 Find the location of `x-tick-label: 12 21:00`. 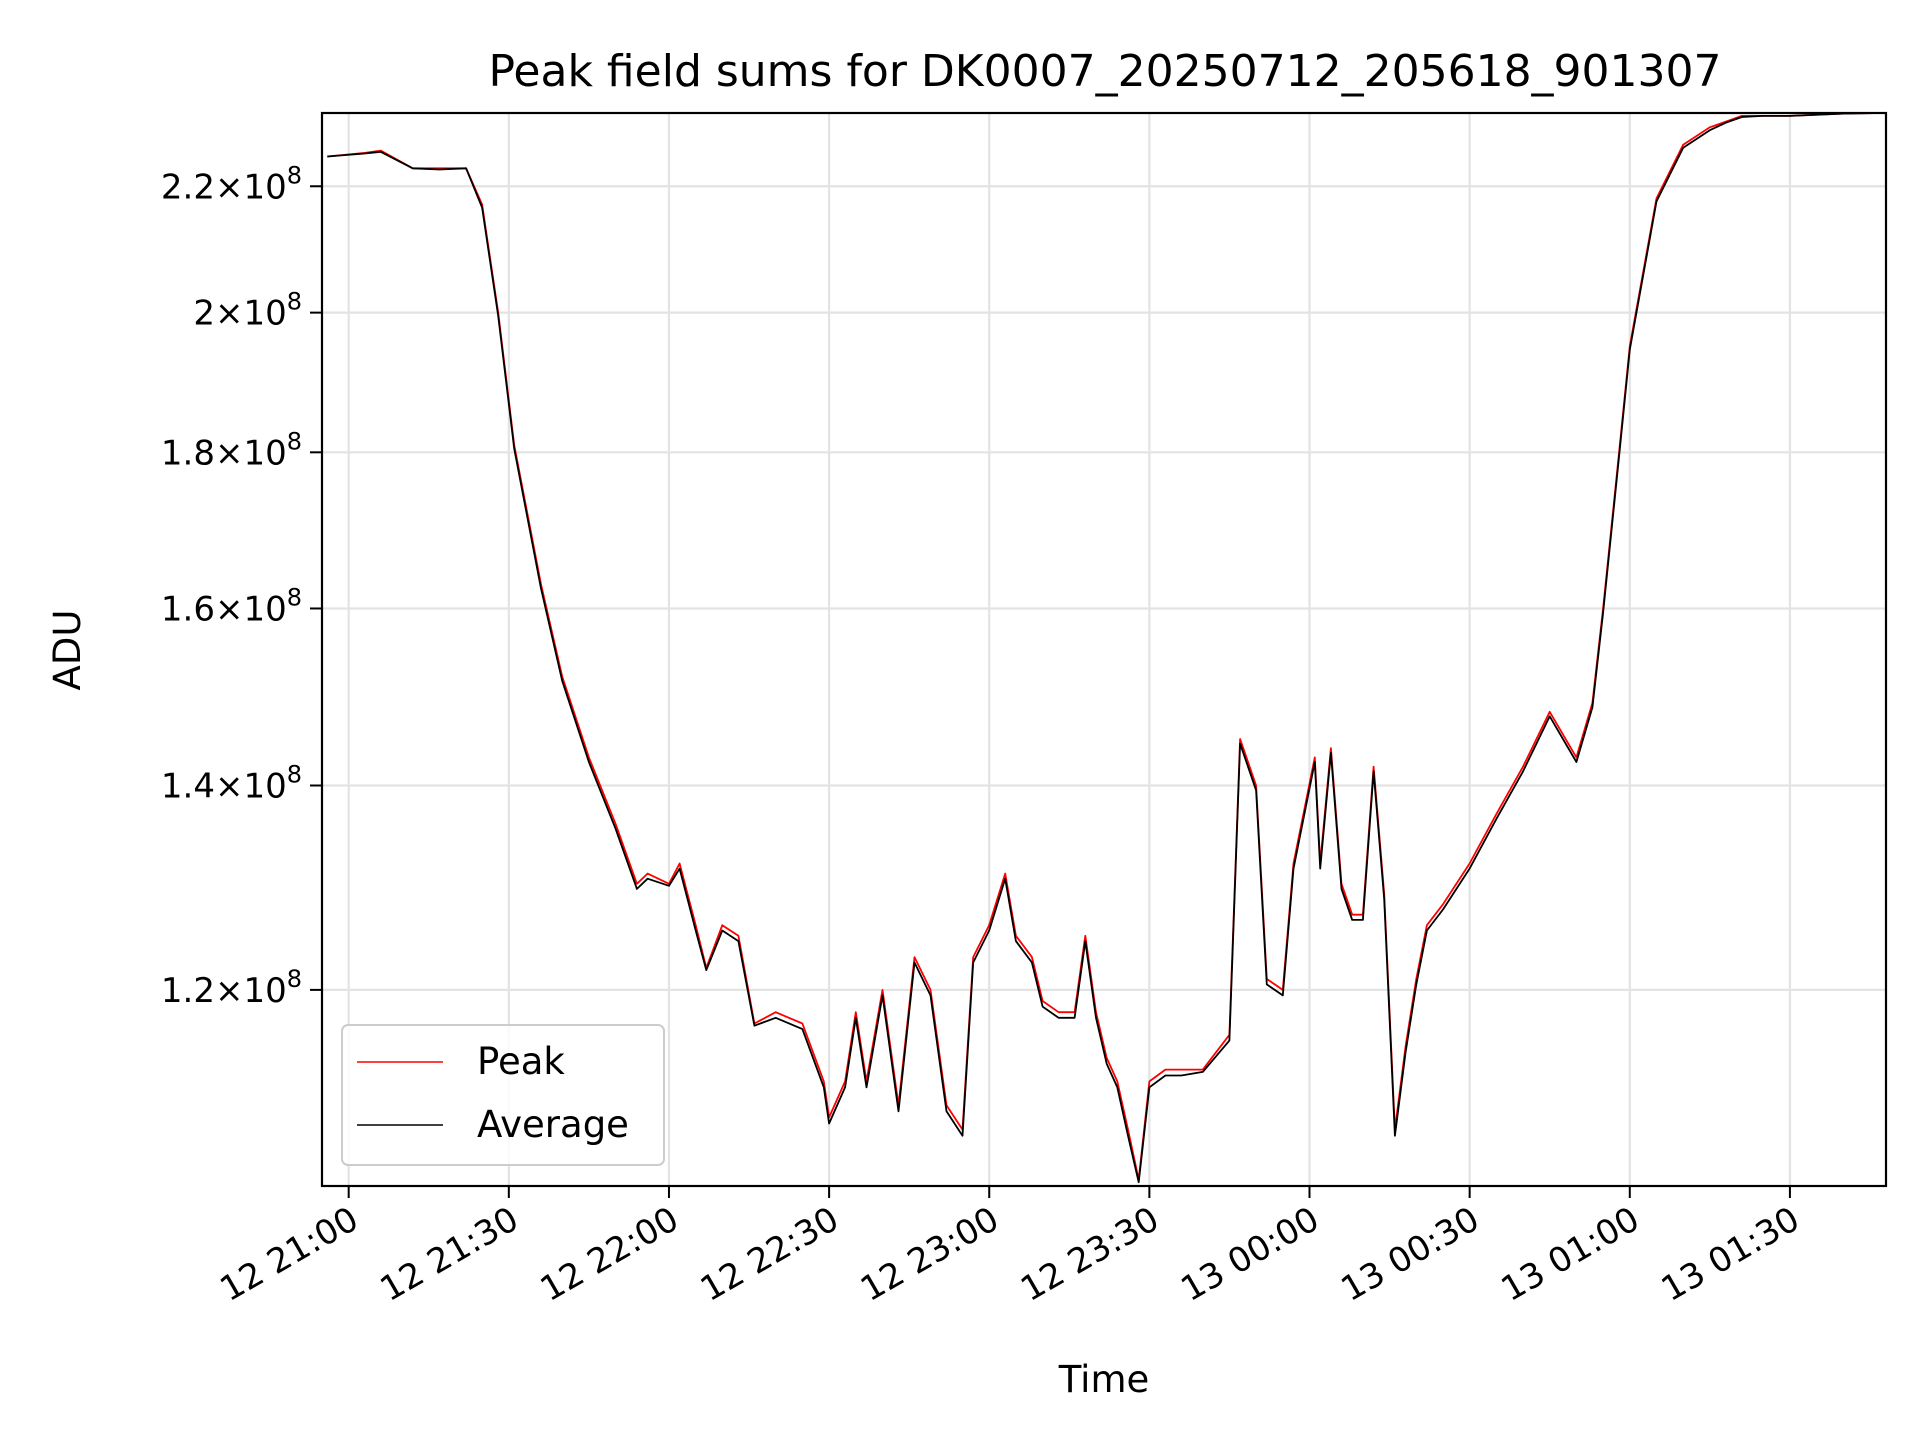

x-tick-label: 12 21:00 is located at coordinates (289, 1254).